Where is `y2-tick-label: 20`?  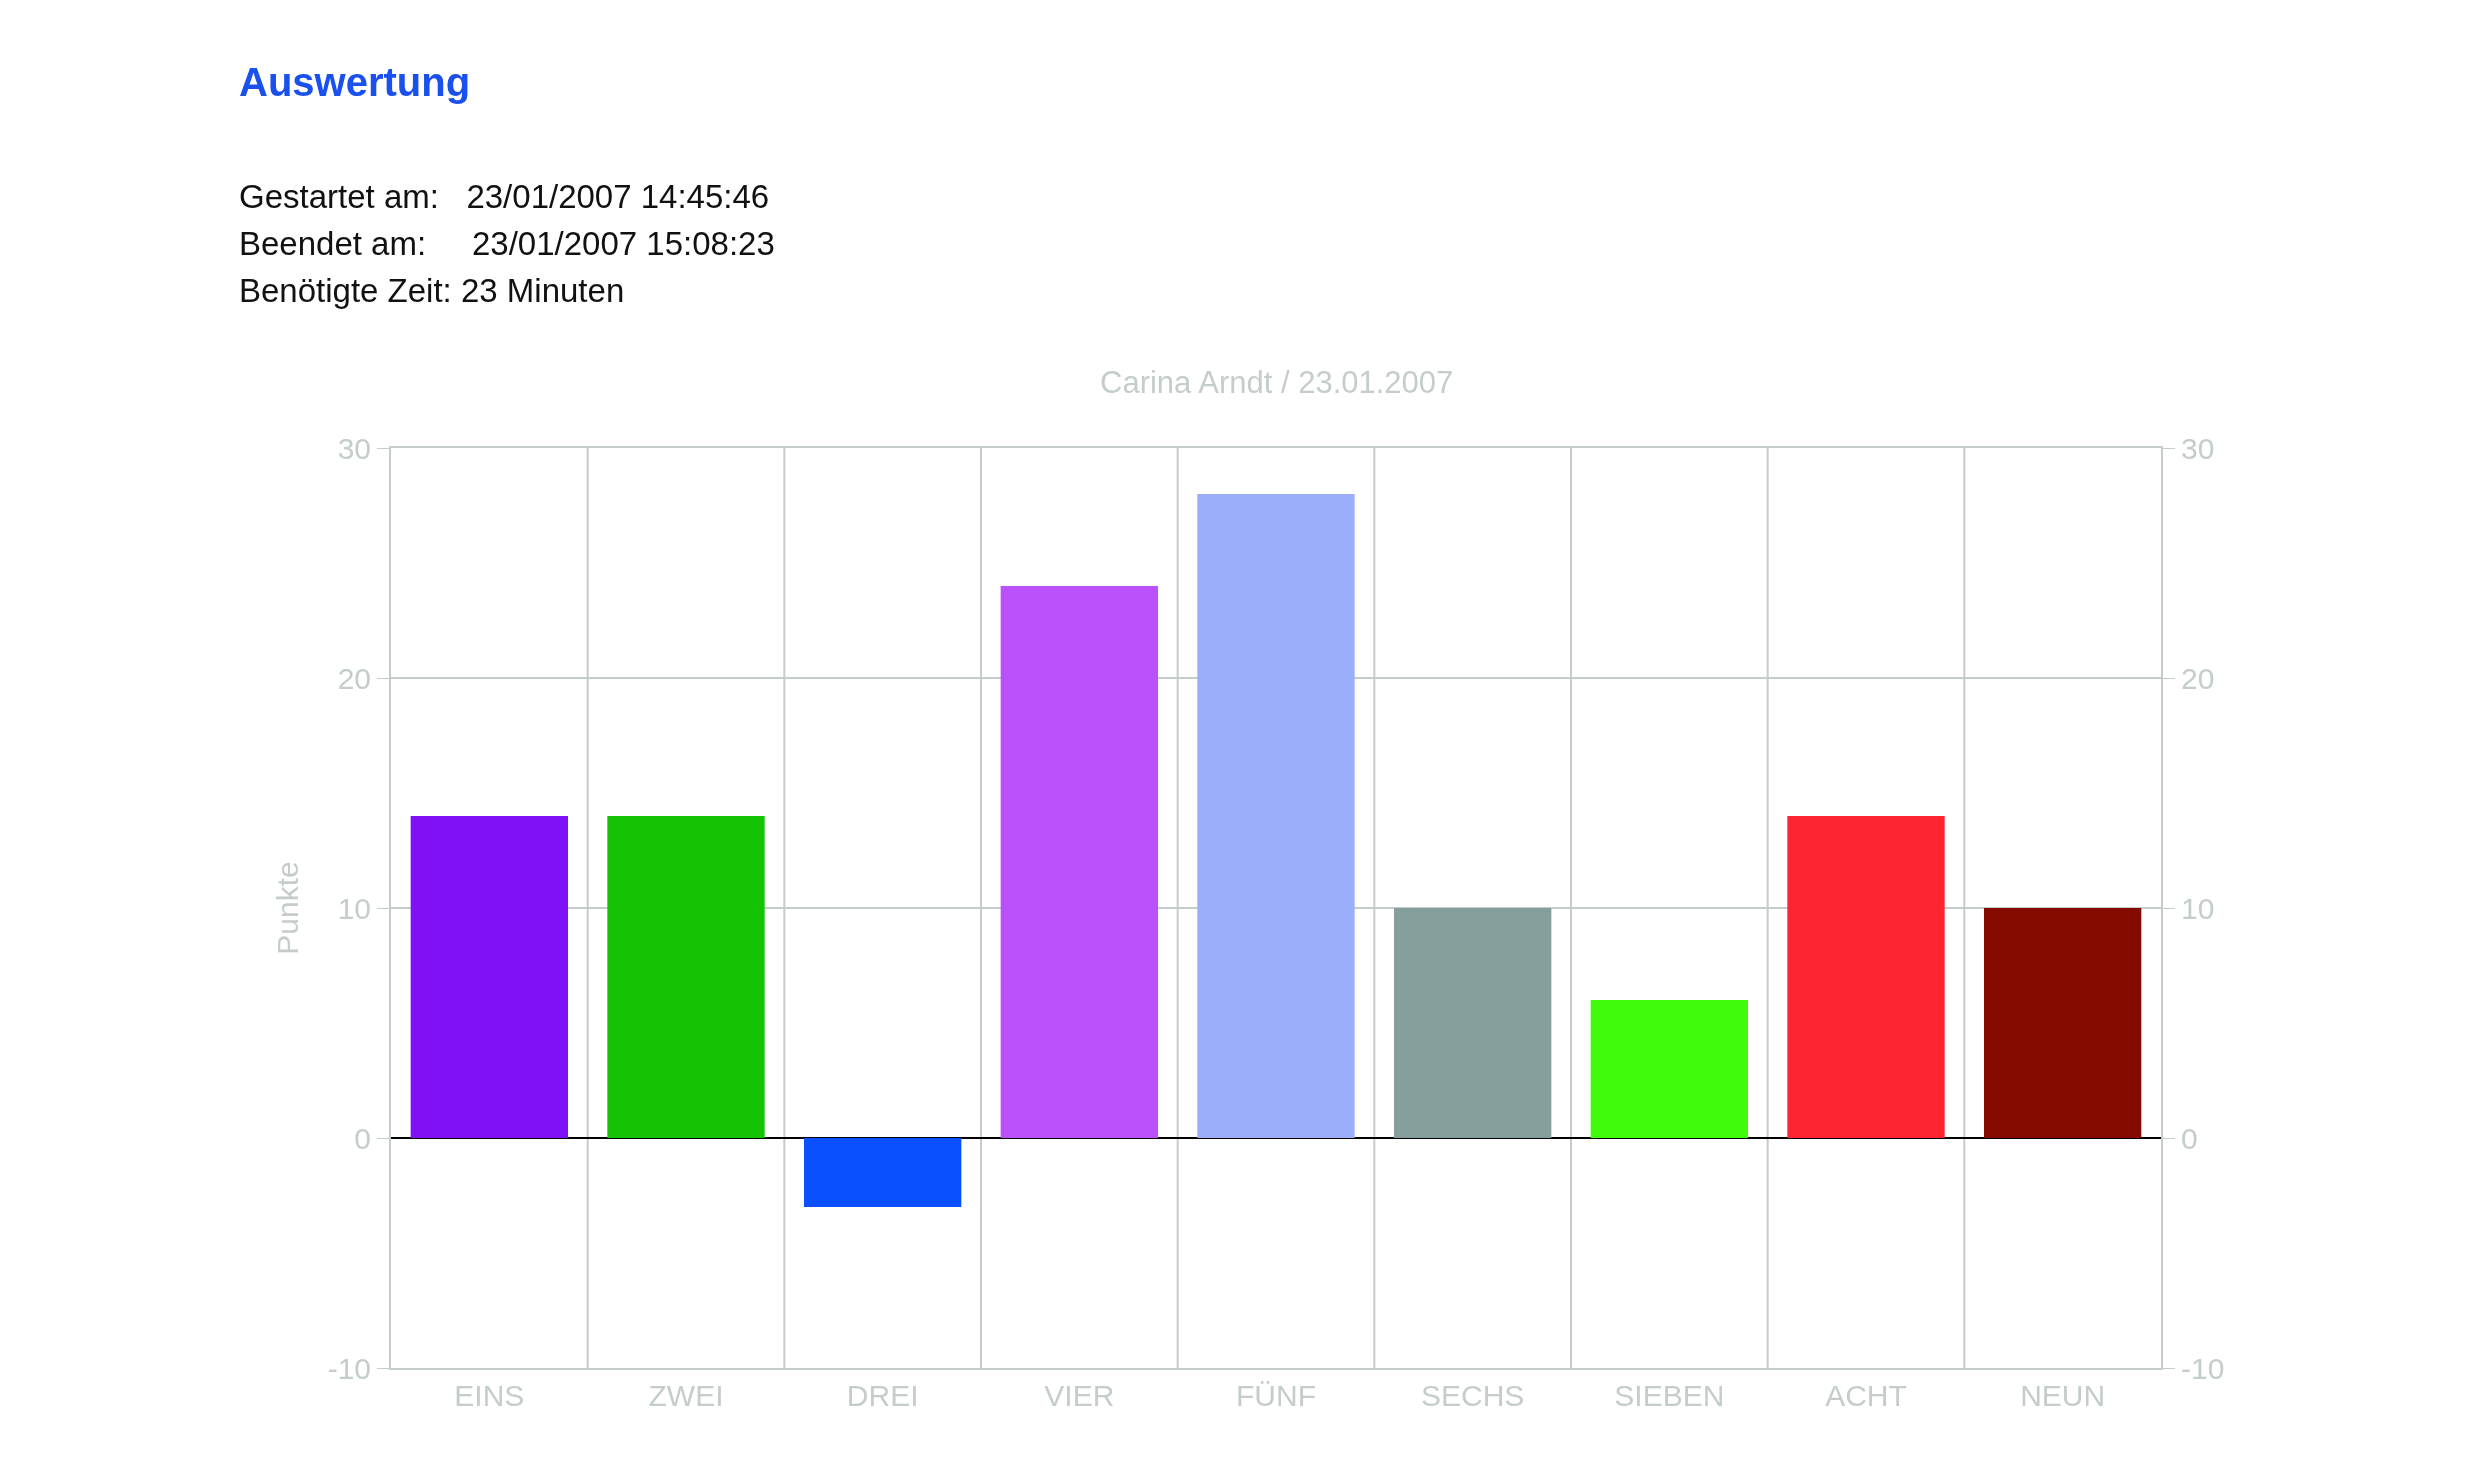
y2-tick-label: 20 is located at coordinates (2198, 678).